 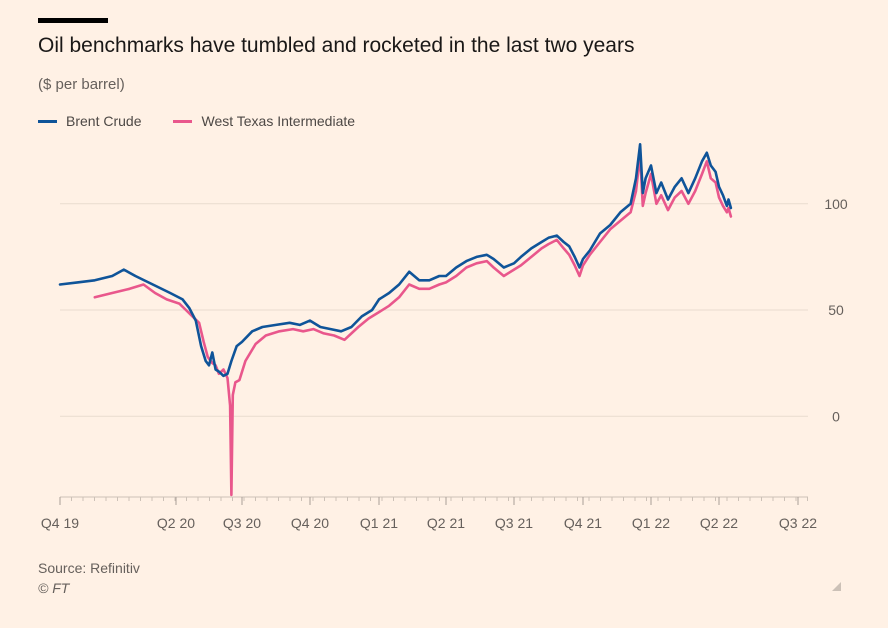 What do you see at coordinates (54, 588) in the screenshot?
I see `copyright-note: © FT` at bounding box center [54, 588].